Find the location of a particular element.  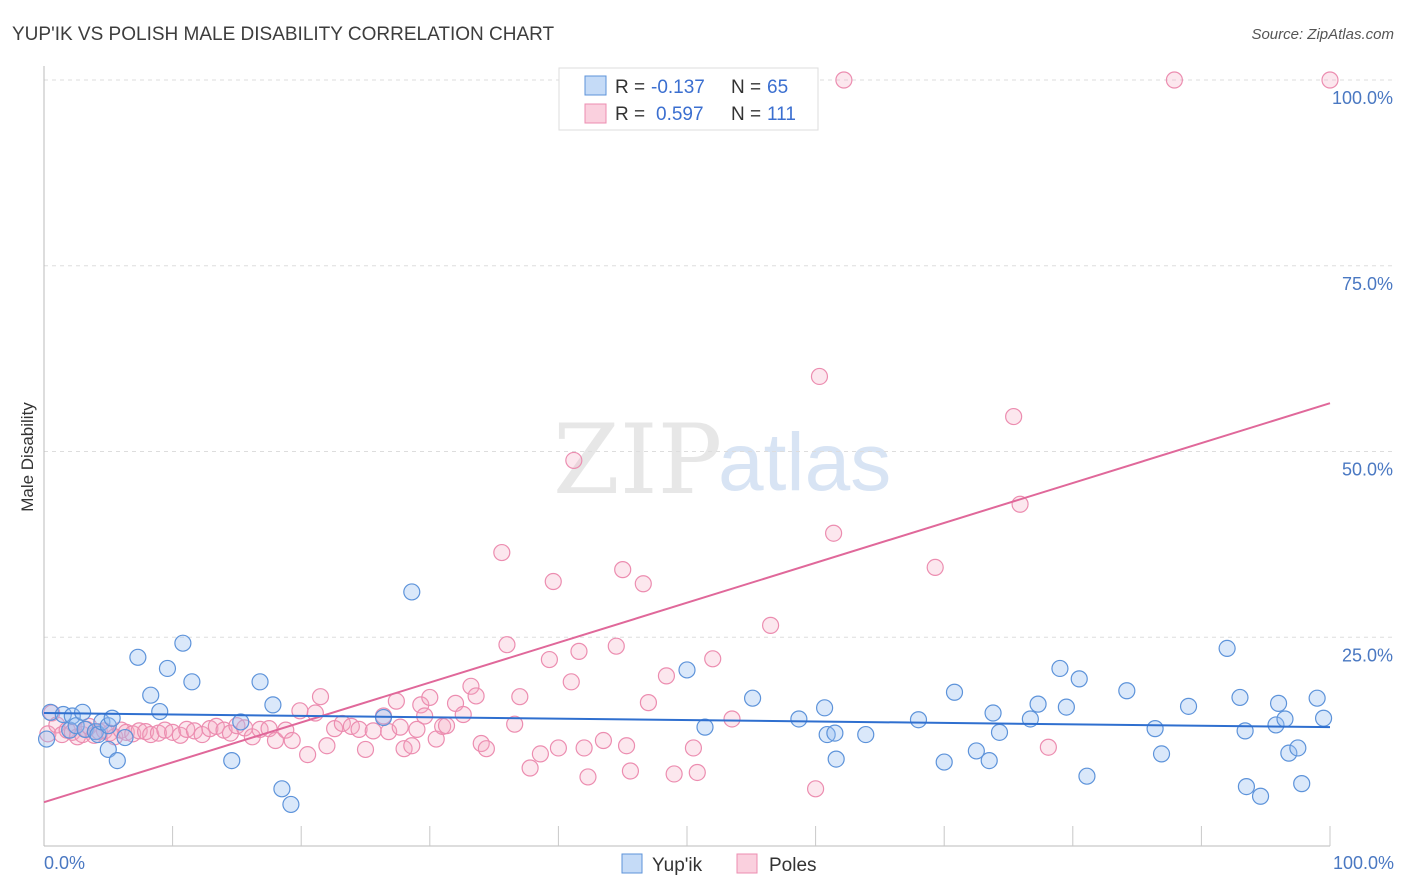

y-tick-label-50: 50.0% is located at coordinates (1367, 470).